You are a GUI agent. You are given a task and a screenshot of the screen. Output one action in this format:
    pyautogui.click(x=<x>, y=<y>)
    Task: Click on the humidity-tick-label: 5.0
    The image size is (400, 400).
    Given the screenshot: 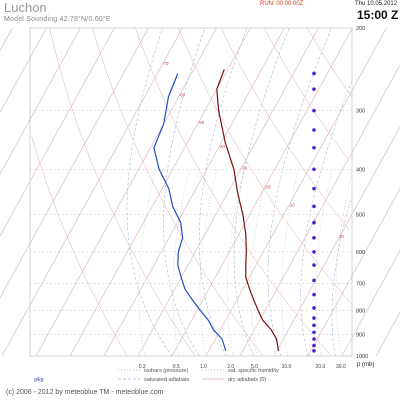 What is the action you would take?
    pyautogui.click(x=254, y=367)
    